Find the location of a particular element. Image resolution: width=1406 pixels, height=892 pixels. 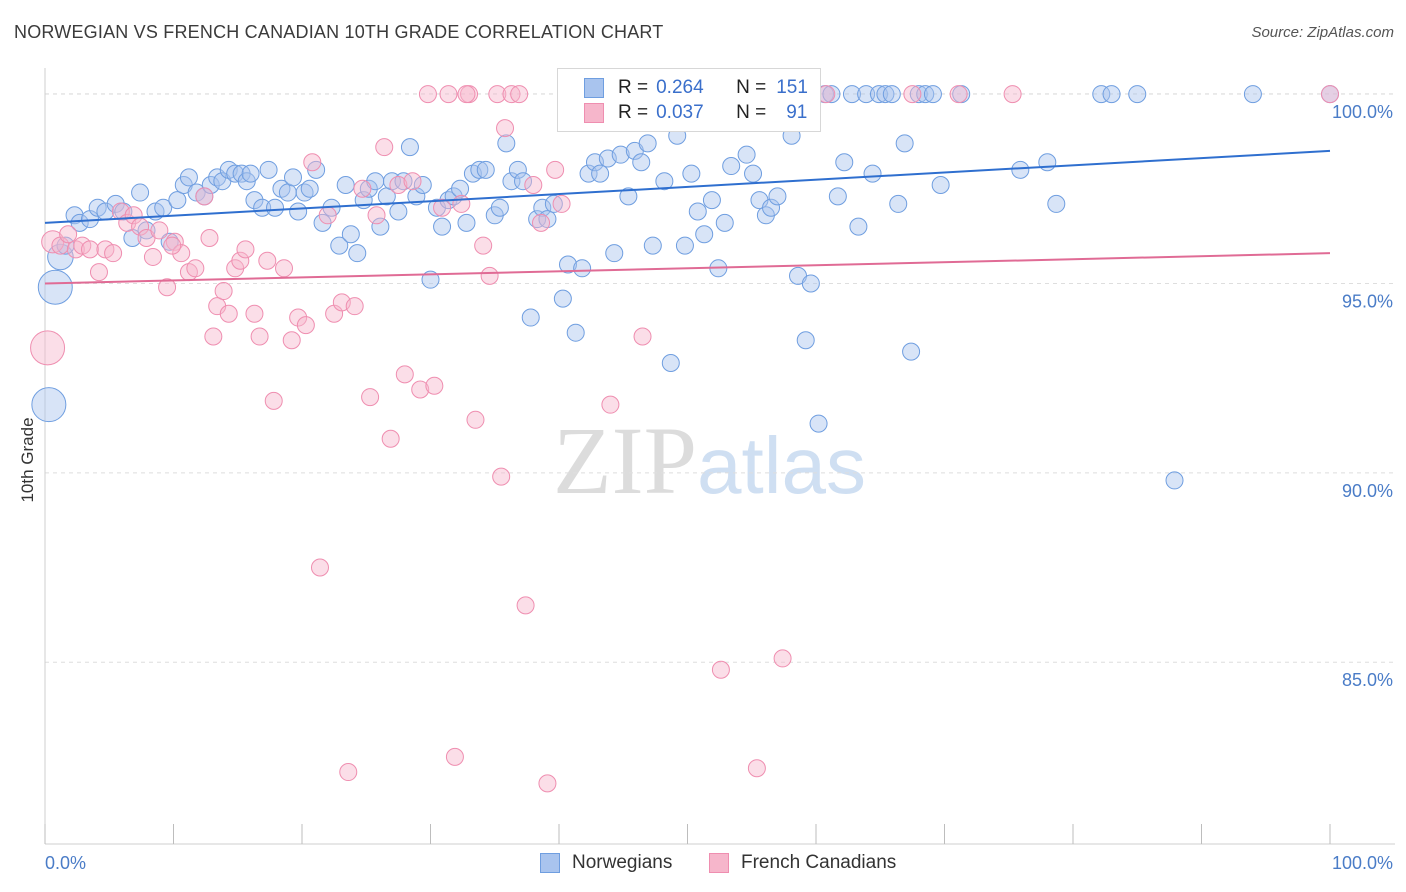

legend-swatch-french-canadians is located at coordinates (719, 863).